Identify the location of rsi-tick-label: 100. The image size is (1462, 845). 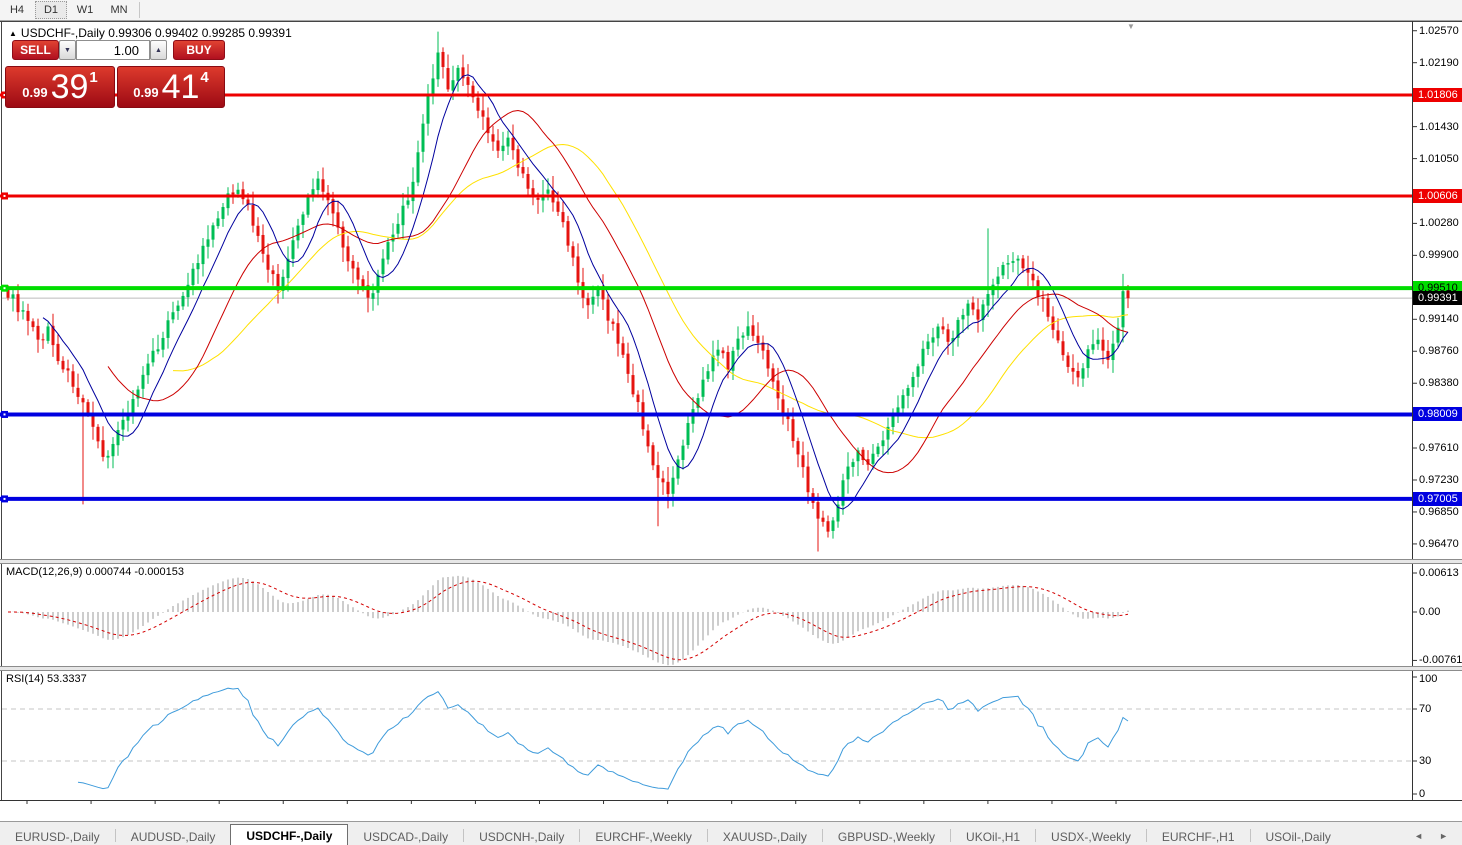
(1428, 679).